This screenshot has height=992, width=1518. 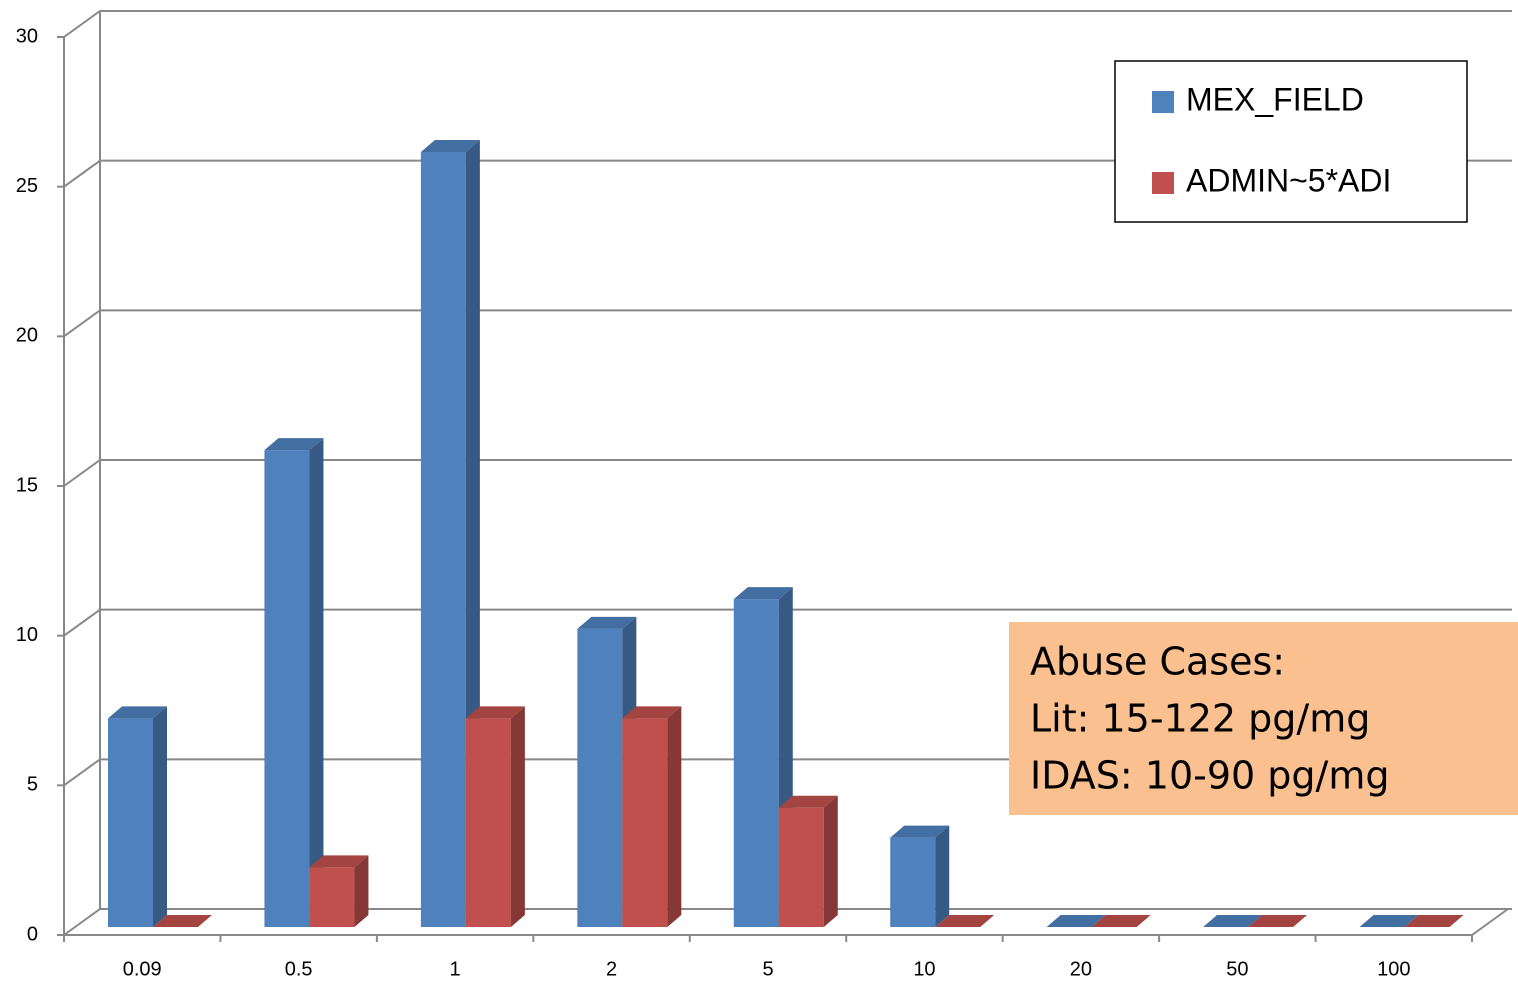 What do you see at coordinates (1288, 180) in the screenshot?
I see `legend-label: ADMIN~5*ADI` at bounding box center [1288, 180].